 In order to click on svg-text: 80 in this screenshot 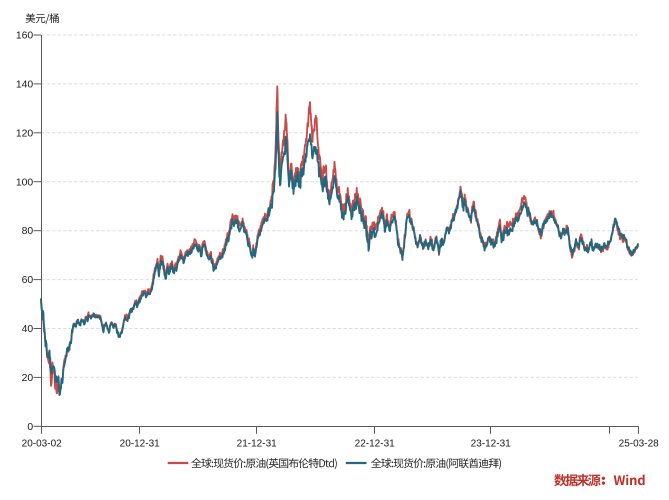, I will do `click(28, 231)`.